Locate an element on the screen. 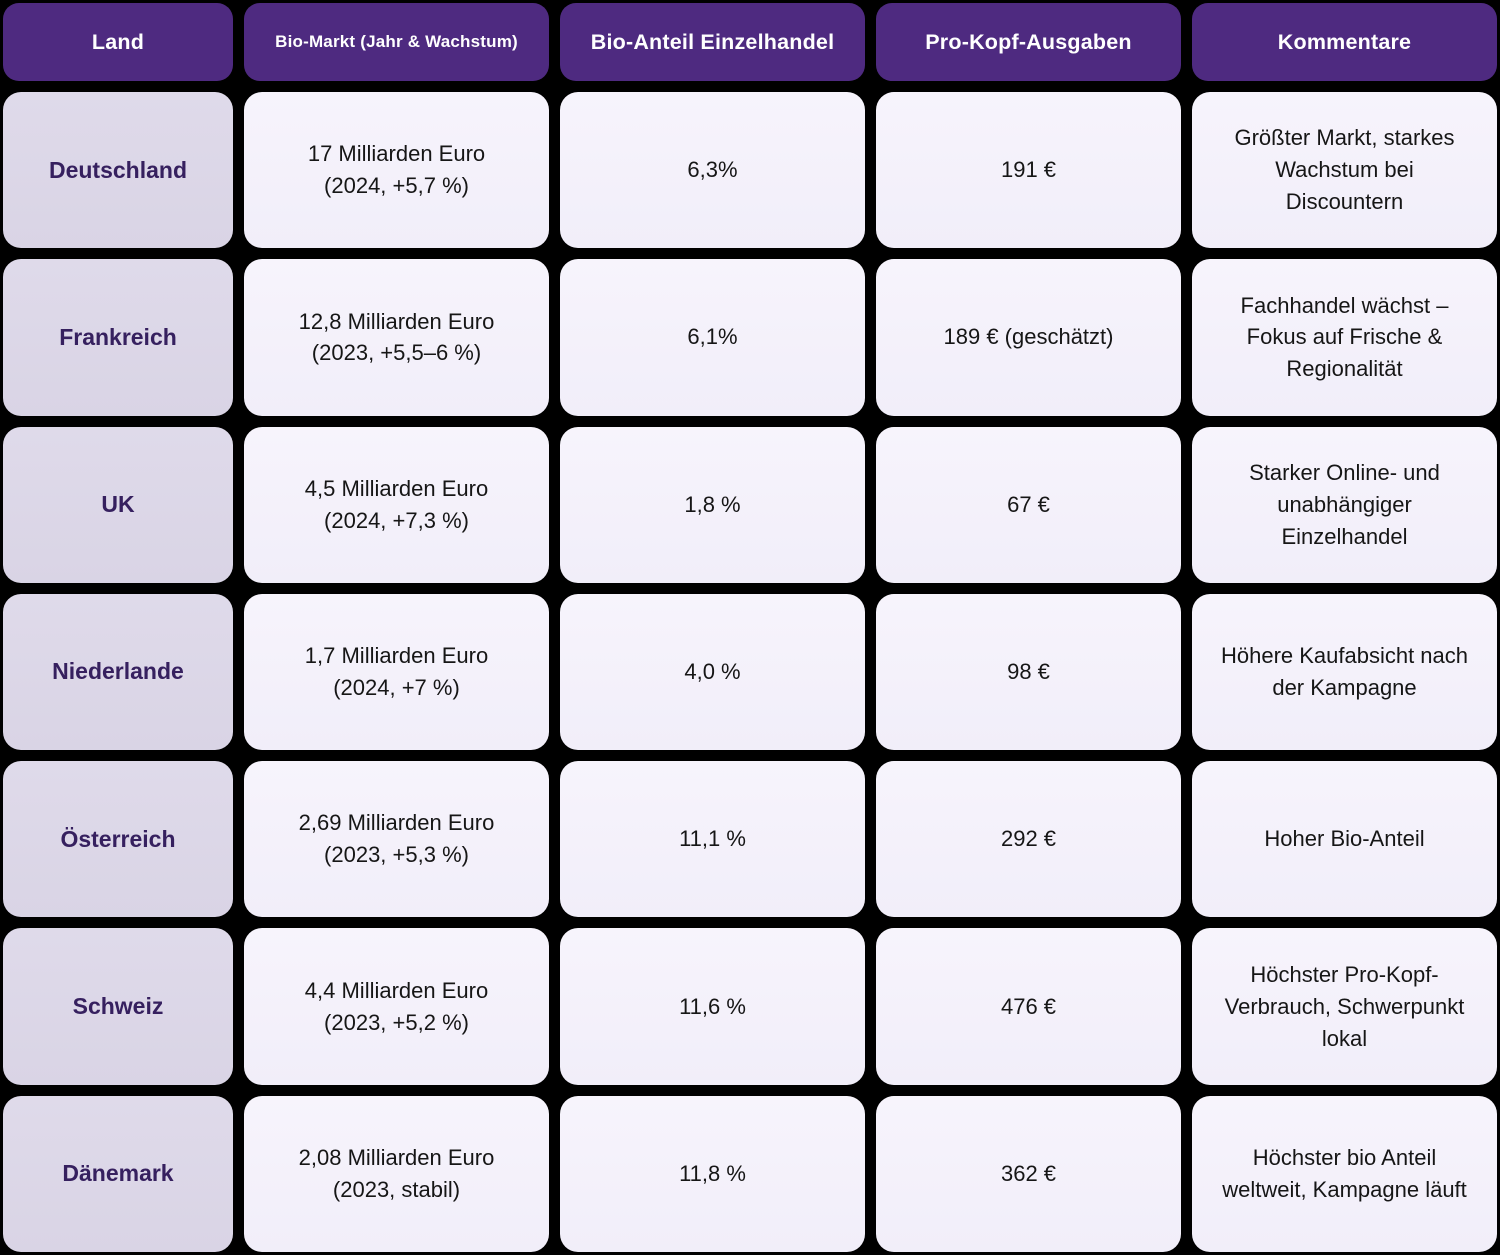 This screenshot has height=1255, width=1500. column-header-bio-markt: Bio-Markt (Jahr & Wachstum) is located at coordinates (396, 42).